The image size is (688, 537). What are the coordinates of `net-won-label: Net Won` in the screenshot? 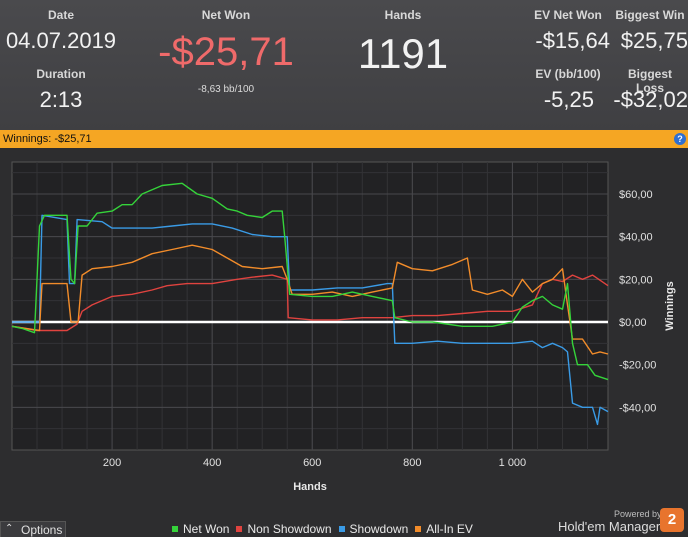 It's located at (226, 15).